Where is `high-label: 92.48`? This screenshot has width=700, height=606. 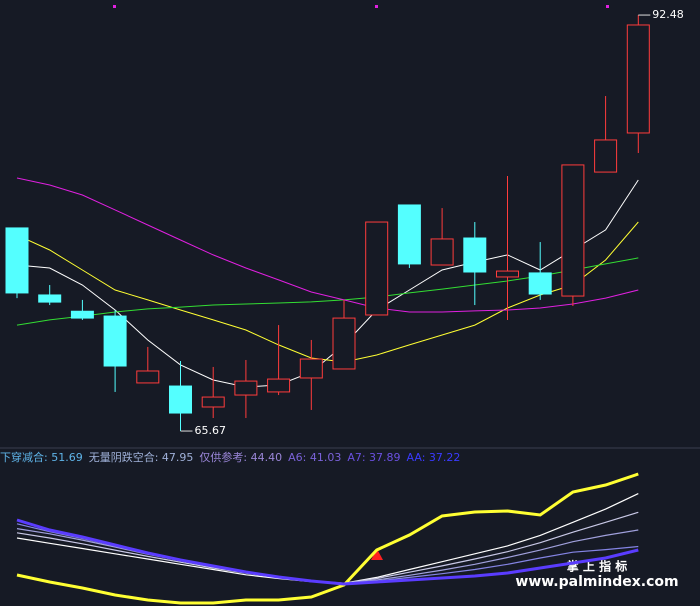
high-label: 92.48 is located at coordinates (668, 14).